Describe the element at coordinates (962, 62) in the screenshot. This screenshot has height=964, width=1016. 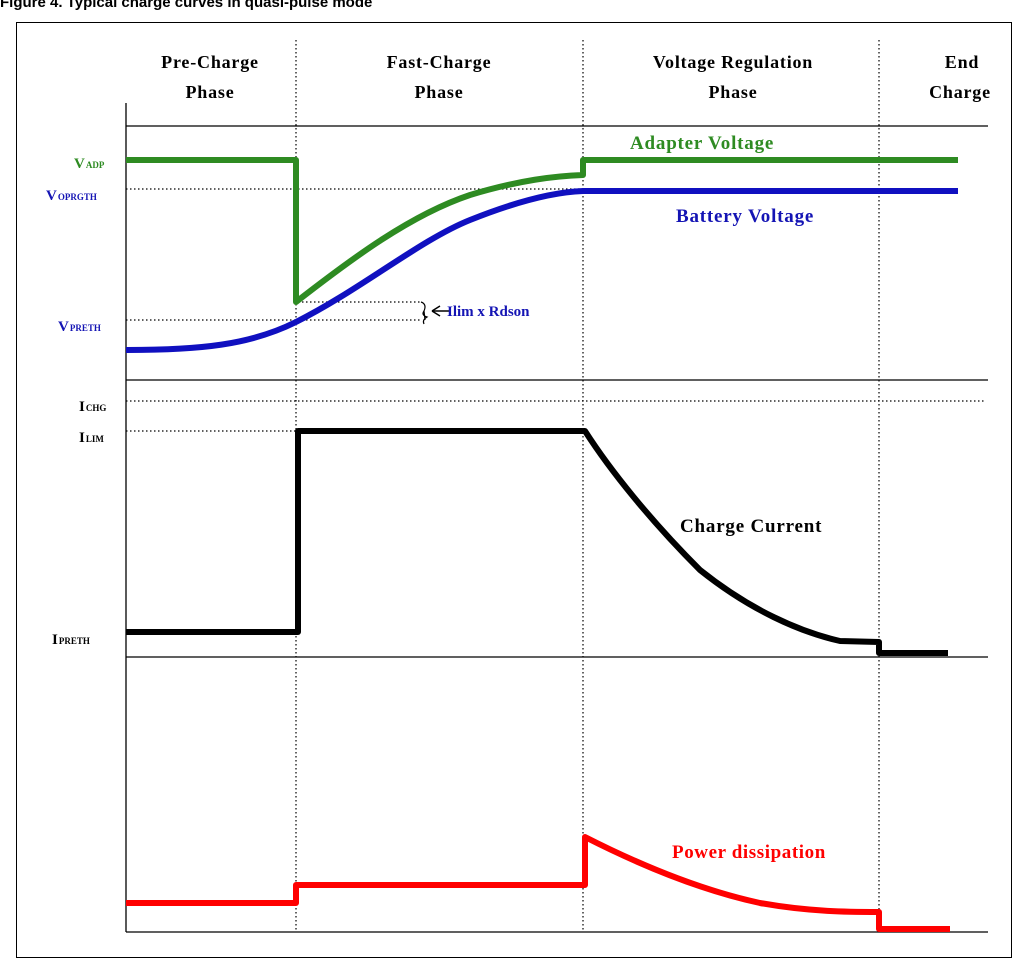
I see `phase-endcharge-line1: End` at that location.